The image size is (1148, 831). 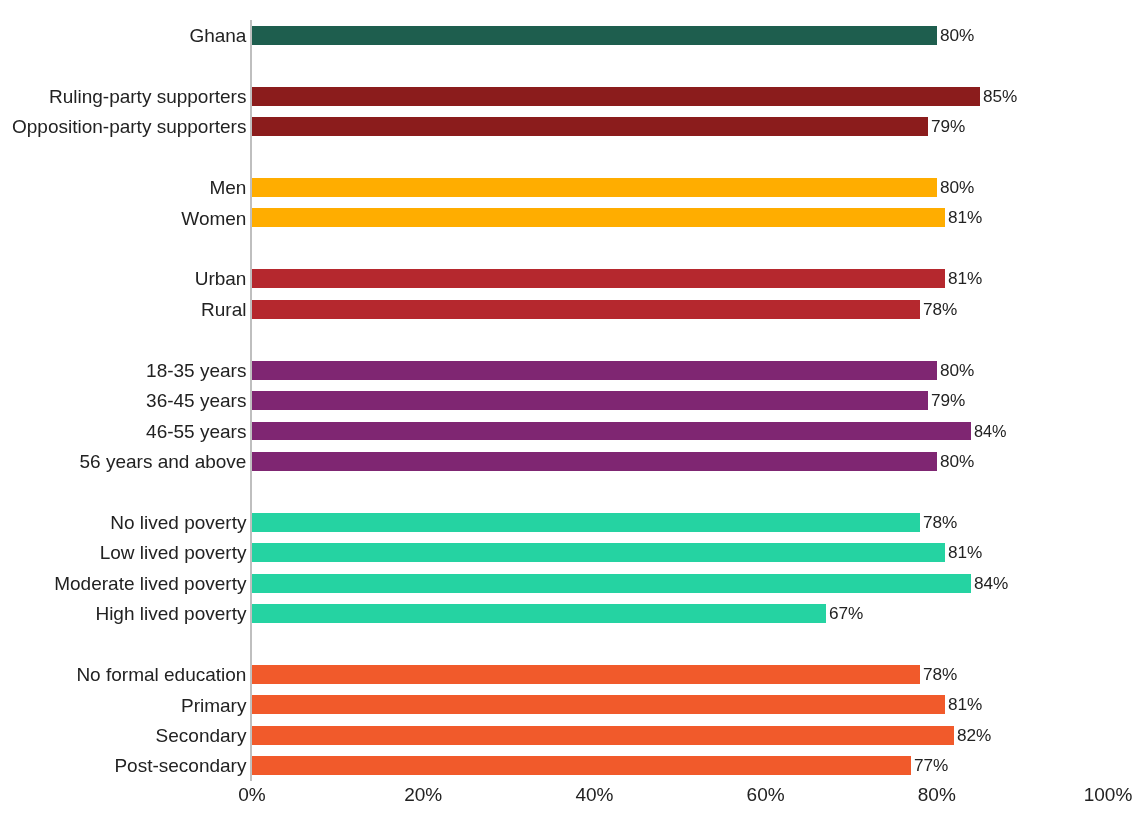 What do you see at coordinates (931, 765) in the screenshot?
I see `data-label: 77%` at bounding box center [931, 765].